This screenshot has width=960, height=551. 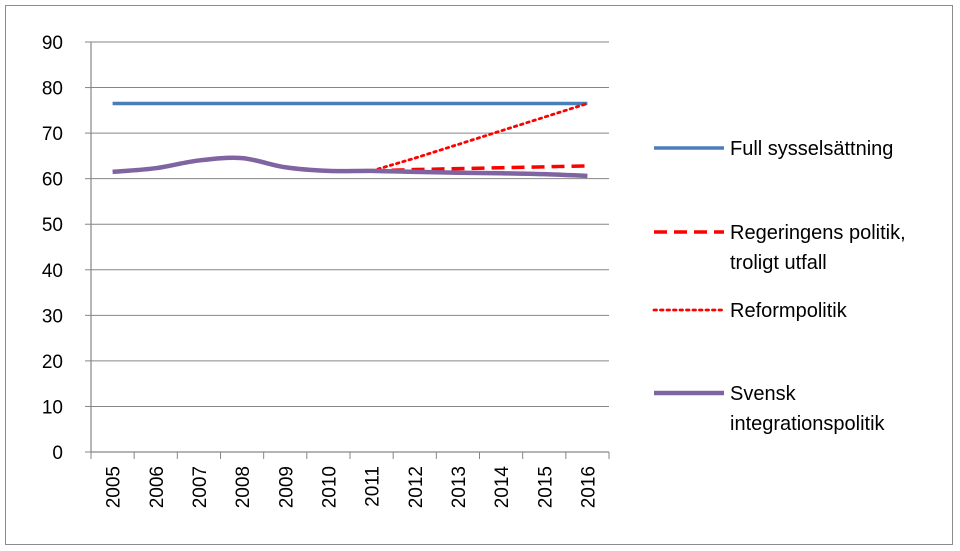 What do you see at coordinates (329, 487) in the screenshot?
I see `x-tick-label: 2010` at bounding box center [329, 487].